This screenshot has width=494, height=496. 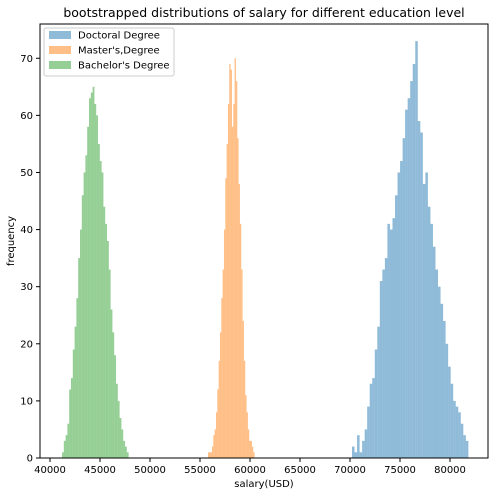 What do you see at coordinates (30, 459) in the screenshot?
I see `y-tick-label: 0` at bounding box center [30, 459].